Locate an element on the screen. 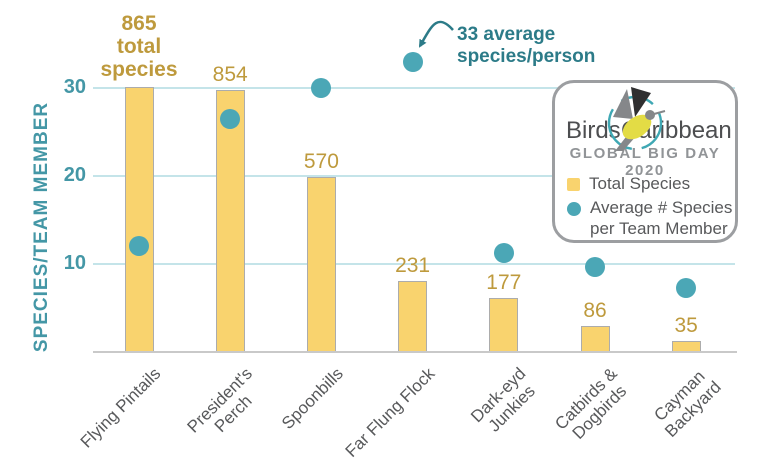 This screenshot has height=463, width=768. y-tick-label-10: 10 is located at coordinates (74, 263).